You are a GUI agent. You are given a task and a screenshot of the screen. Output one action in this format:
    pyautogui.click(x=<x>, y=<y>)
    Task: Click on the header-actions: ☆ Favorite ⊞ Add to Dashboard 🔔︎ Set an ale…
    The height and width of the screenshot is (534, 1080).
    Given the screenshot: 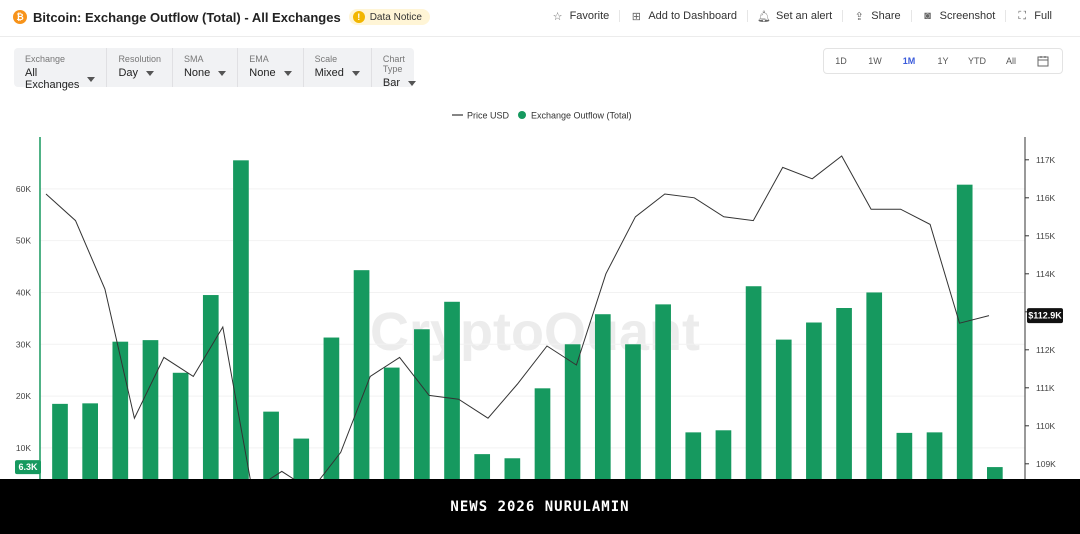 What is the action you would take?
    pyautogui.click(x=802, y=16)
    